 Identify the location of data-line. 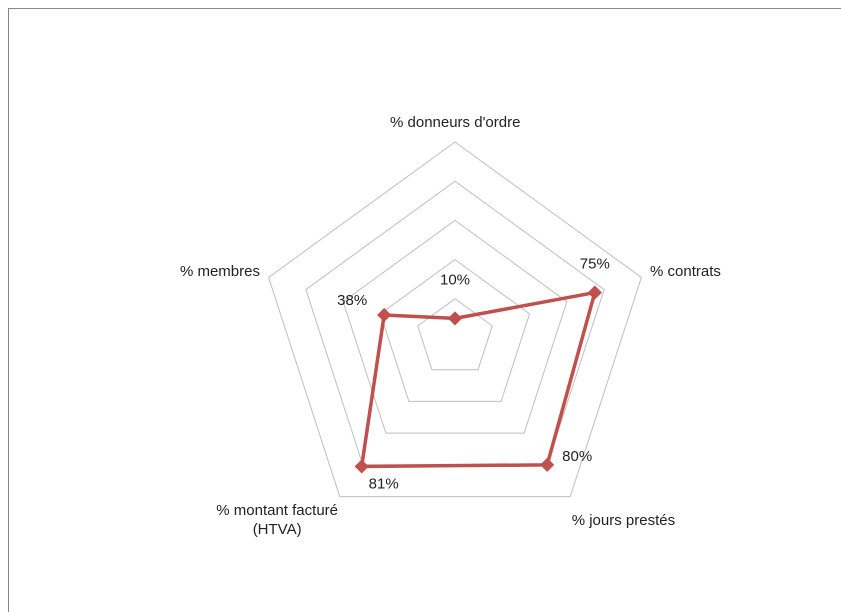
(478, 379).